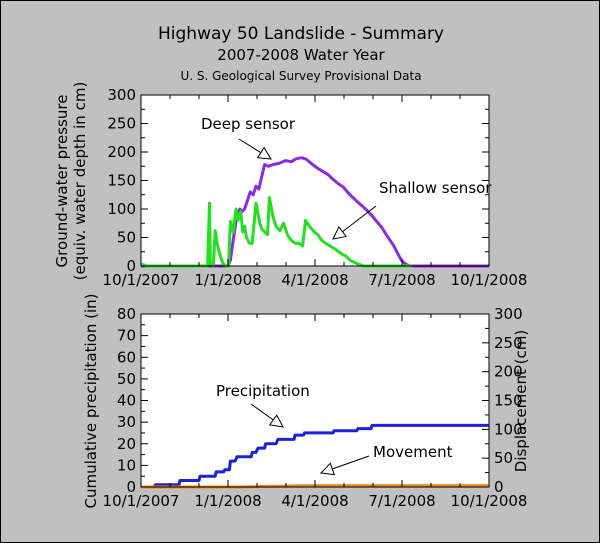 The height and width of the screenshot is (543, 600). I want to click on annotation-deep-sensor-arrowhead, so click(264, 153).